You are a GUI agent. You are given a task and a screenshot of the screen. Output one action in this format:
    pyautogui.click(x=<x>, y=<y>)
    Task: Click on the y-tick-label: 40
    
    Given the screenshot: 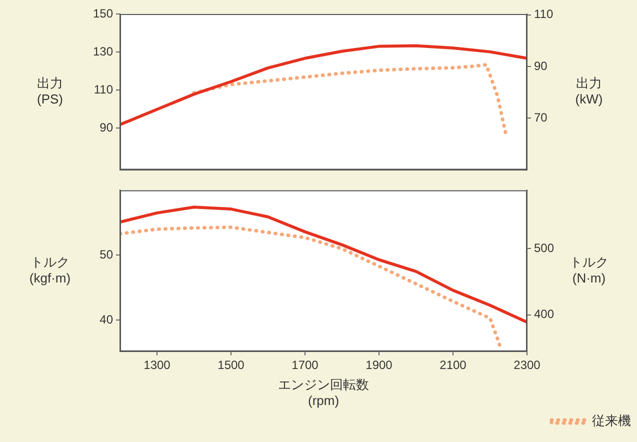 What is the action you would take?
    pyautogui.click(x=107, y=319)
    